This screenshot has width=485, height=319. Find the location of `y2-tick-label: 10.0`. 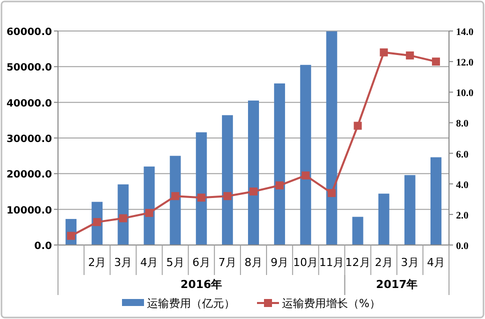

y2-tick-label: 10.0 is located at coordinates (465, 94).